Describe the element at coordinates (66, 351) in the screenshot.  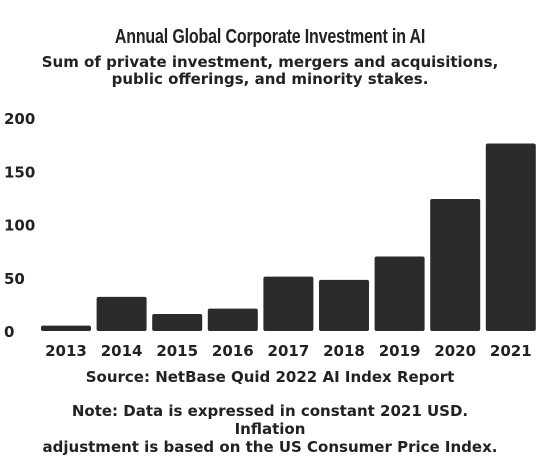
I see `x-tick-label: 2013` at that location.